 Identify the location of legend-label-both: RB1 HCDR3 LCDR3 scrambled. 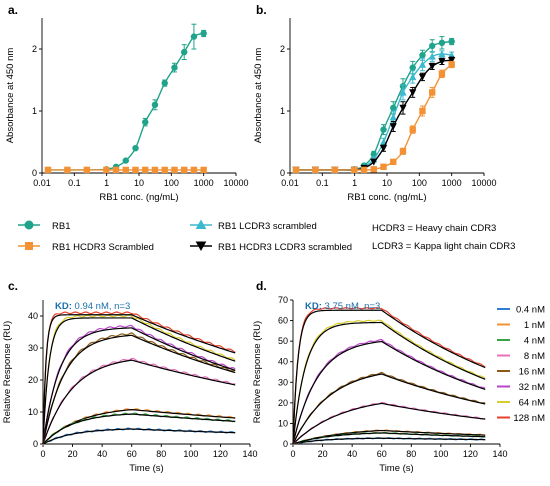
(285, 247).